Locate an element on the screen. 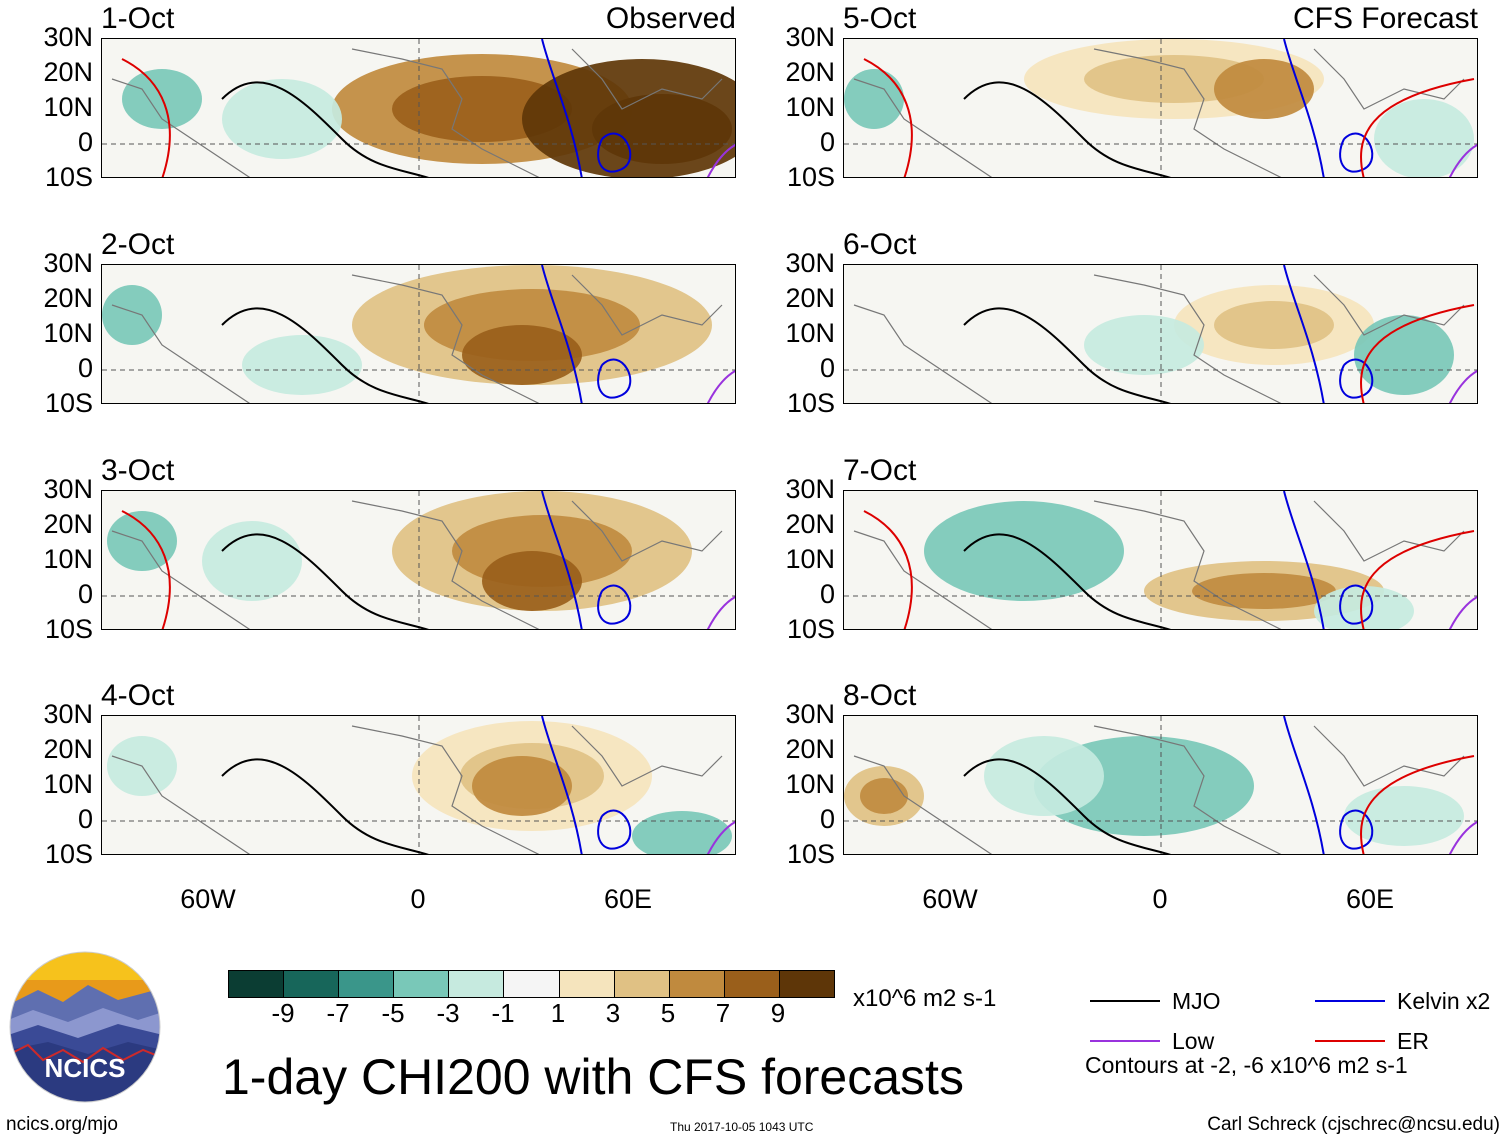 Image resolution: width=1510 pixels, height=1142 pixels. longitude-tick: 60W is located at coordinates (208, 899).